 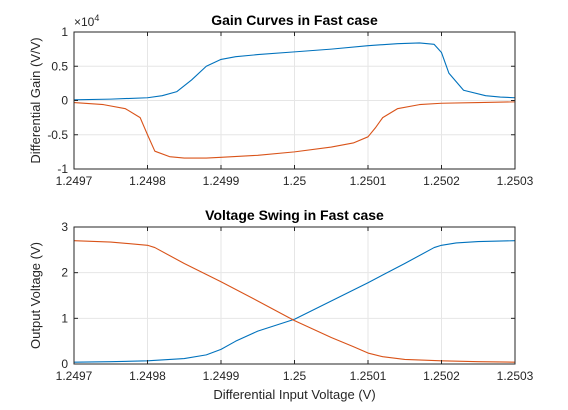 What do you see at coordinates (64, 273) in the screenshot?
I see `y-tick-label: 2` at bounding box center [64, 273].